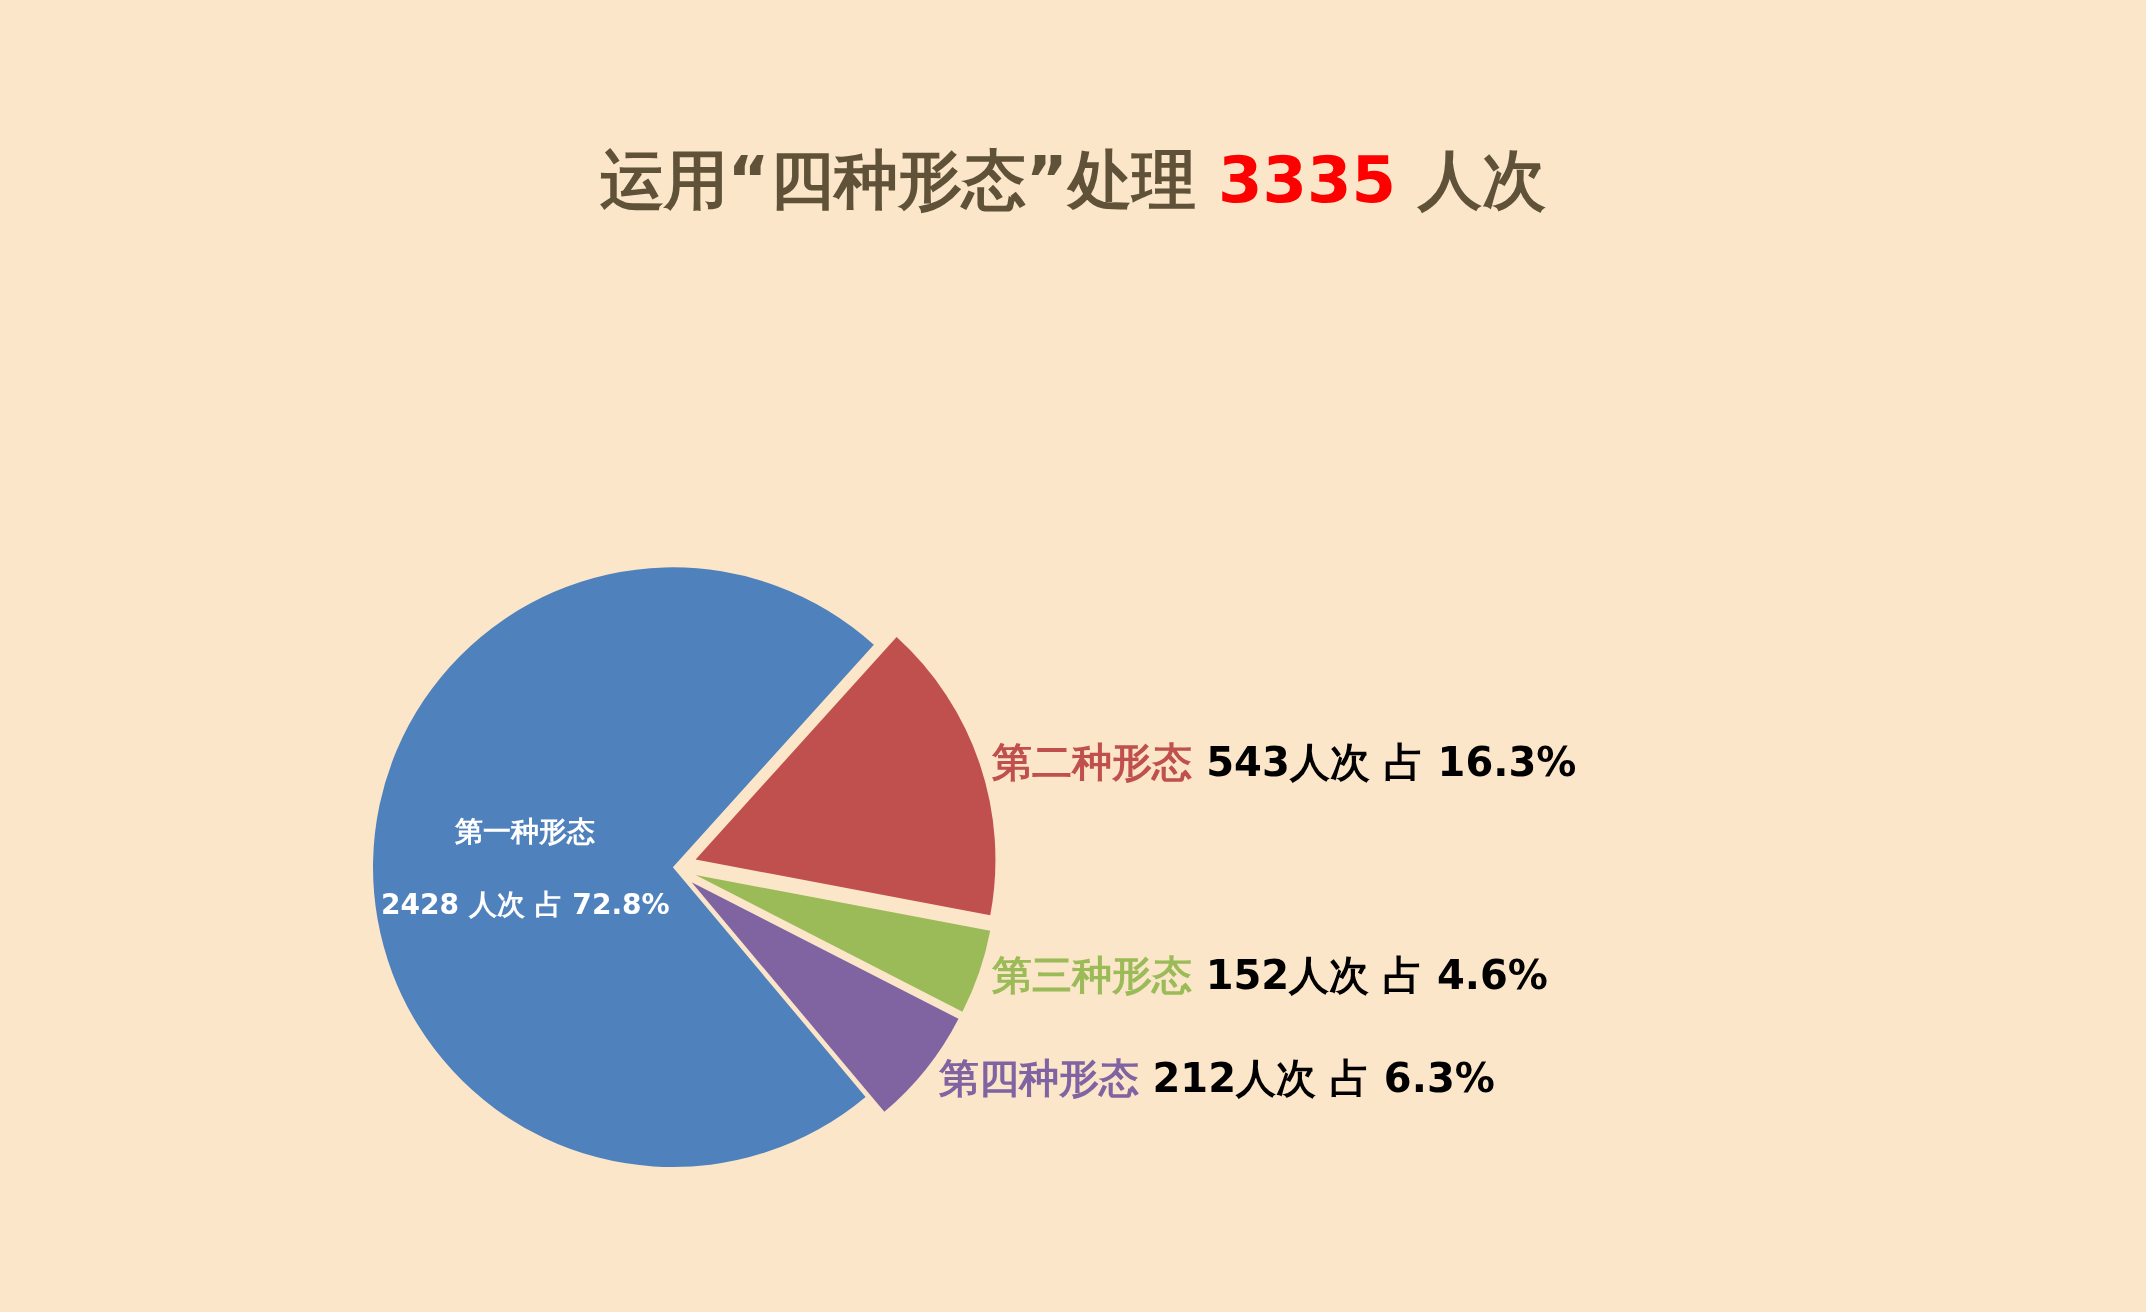 The width and height of the screenshot is (2146, 1312). What do you see at coordinates (1323, 1077) in the screenshot?
I see `data-label: 212人次 占 6.3%` at bounding box center [1323, 1077].